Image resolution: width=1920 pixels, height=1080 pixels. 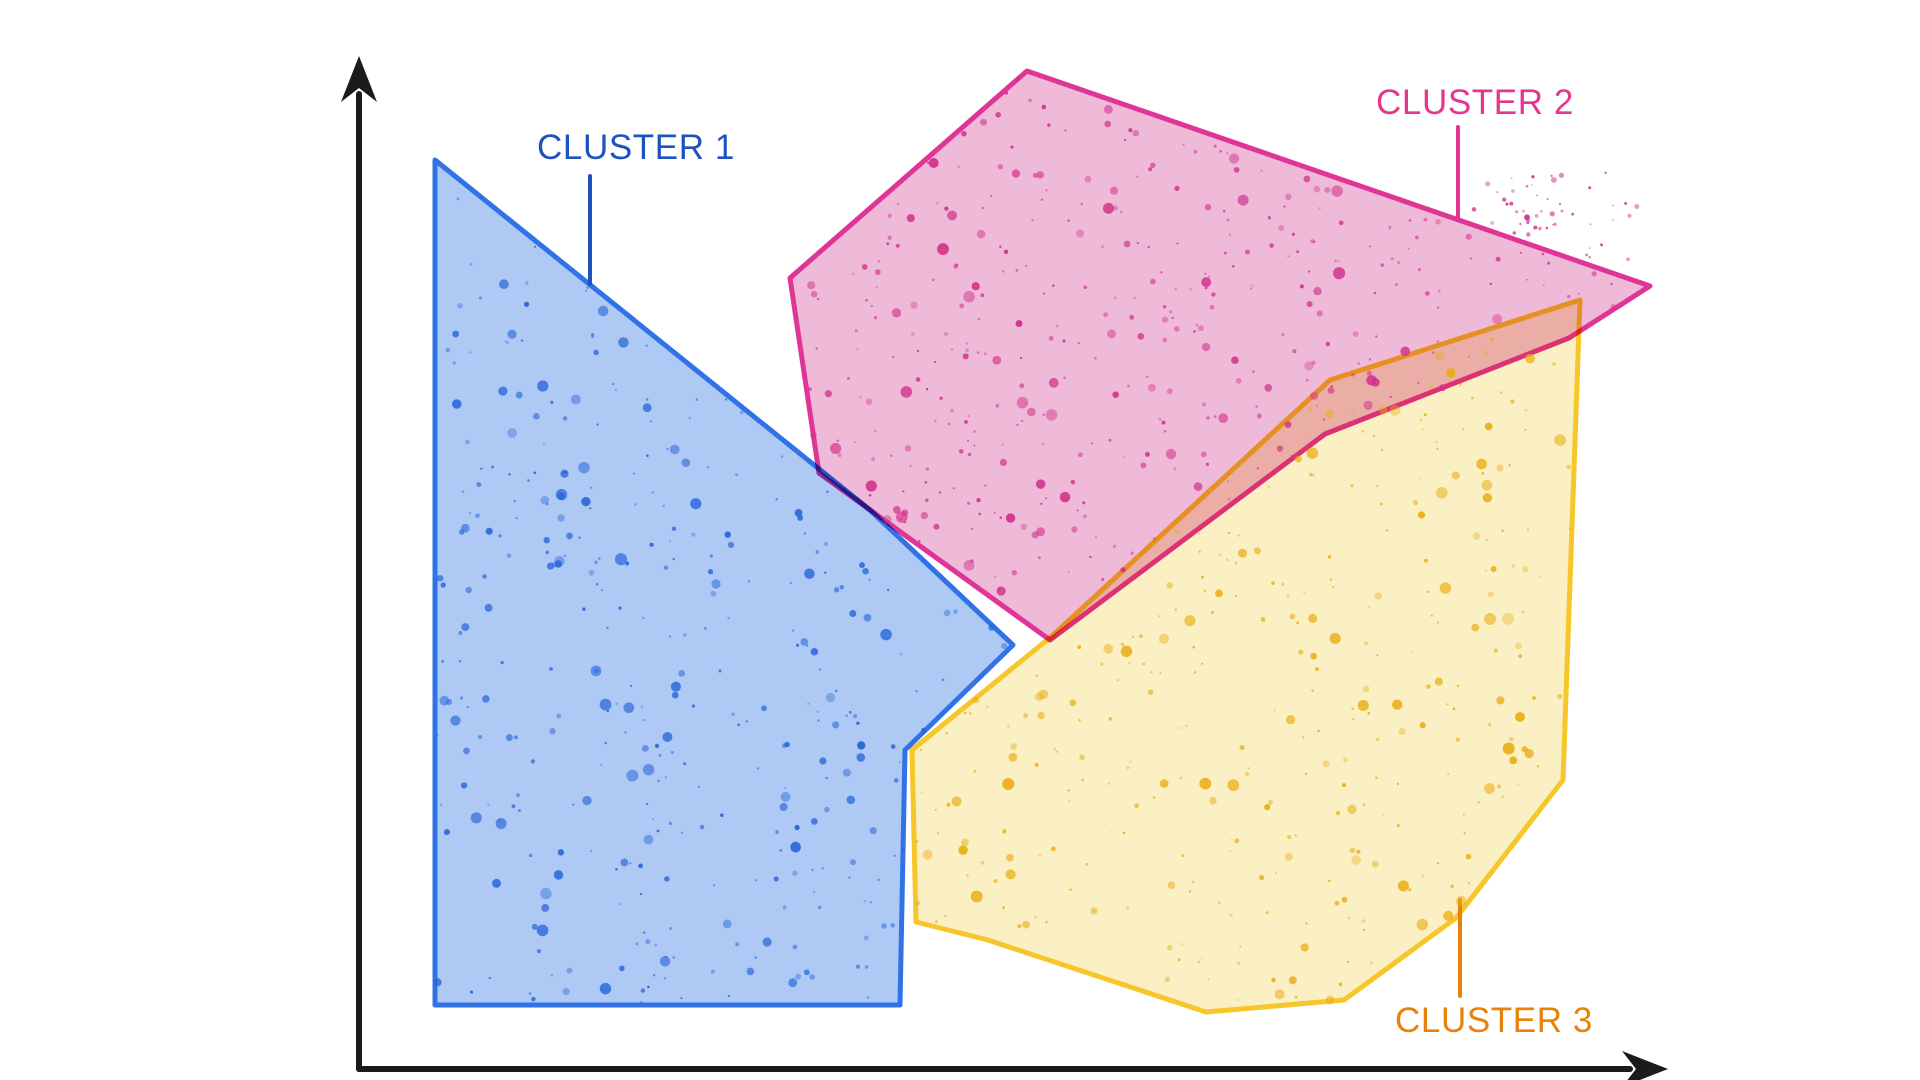 I want to click on cluster-2-label: CLUSTER 2, so click(x=1475, y=102).